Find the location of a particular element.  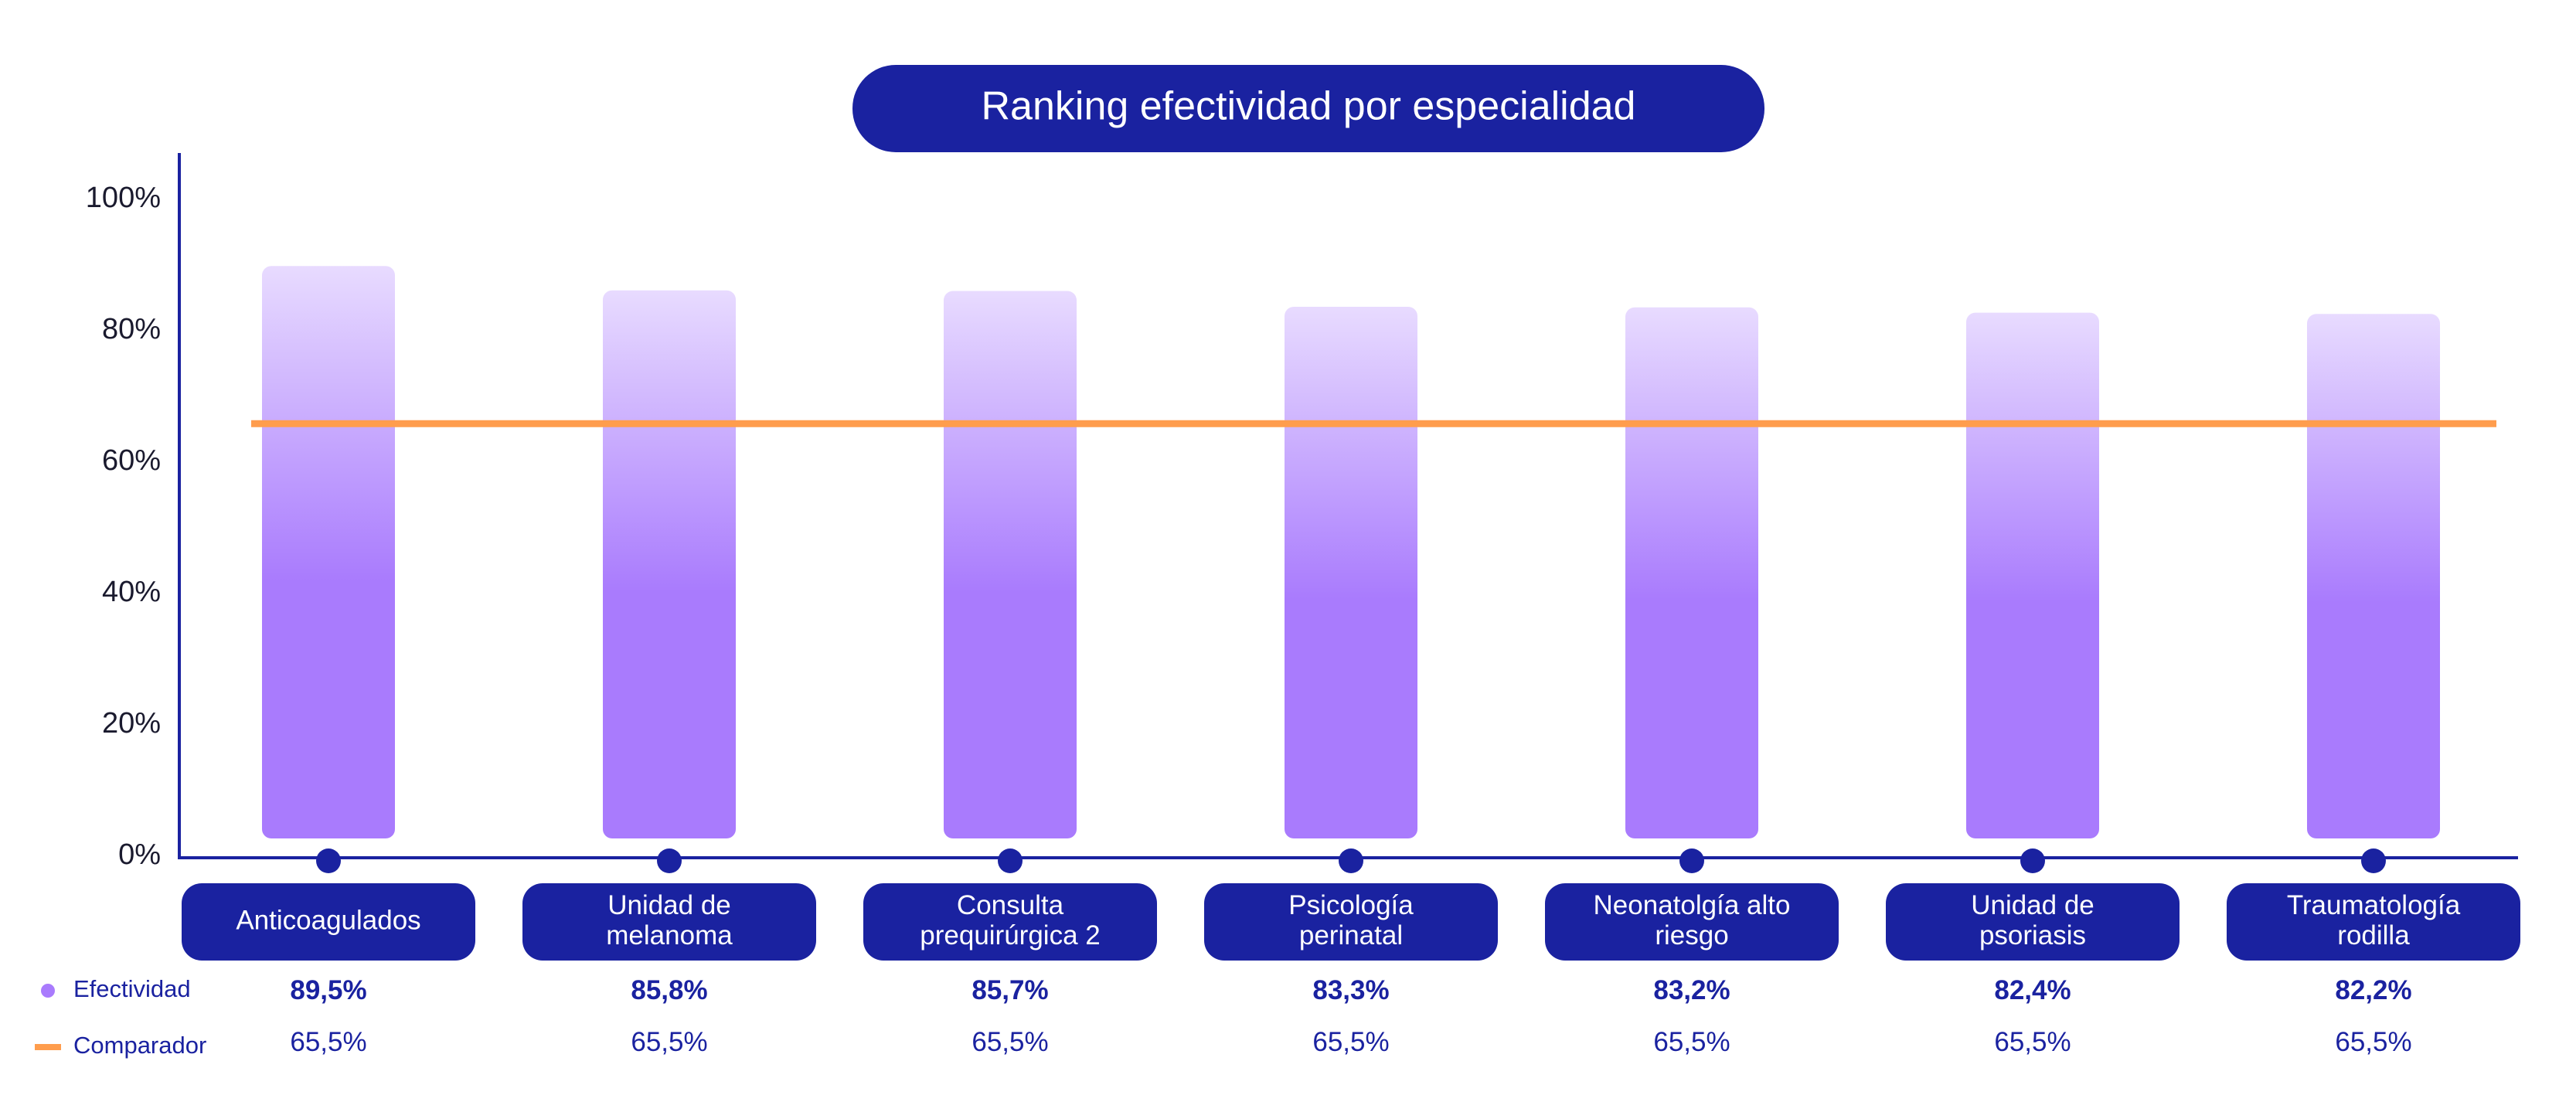

chart-title-background is located at coordinates (1308, 108).